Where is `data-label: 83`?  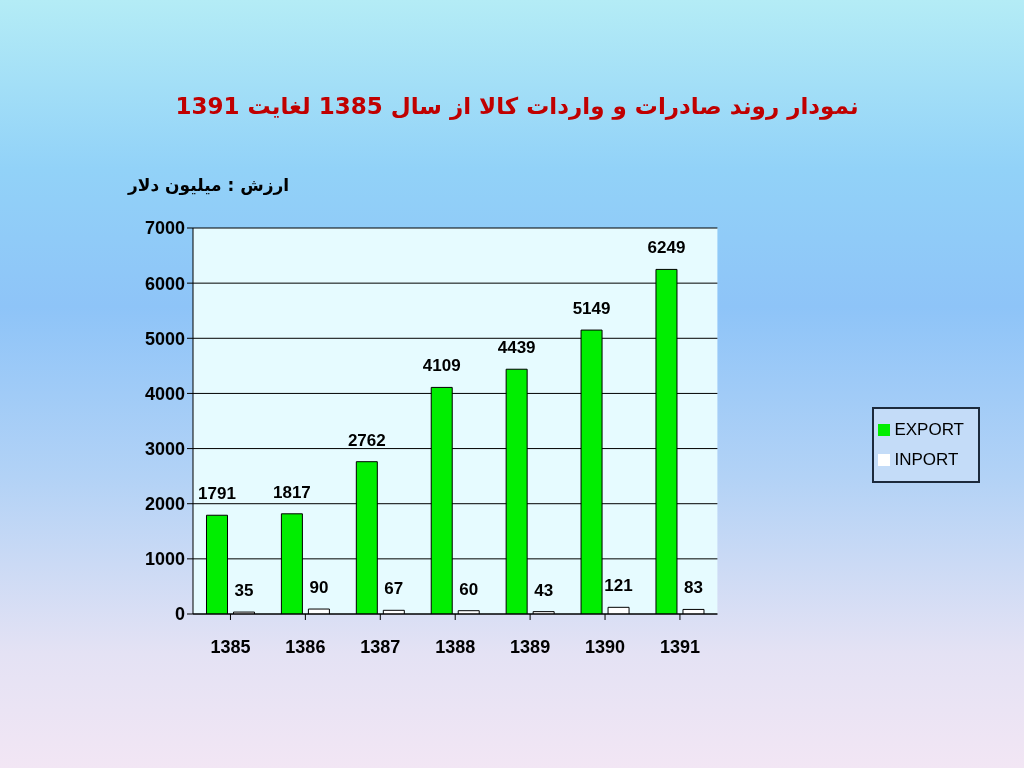 data-label: 83 is located at coordinates (693, 588).